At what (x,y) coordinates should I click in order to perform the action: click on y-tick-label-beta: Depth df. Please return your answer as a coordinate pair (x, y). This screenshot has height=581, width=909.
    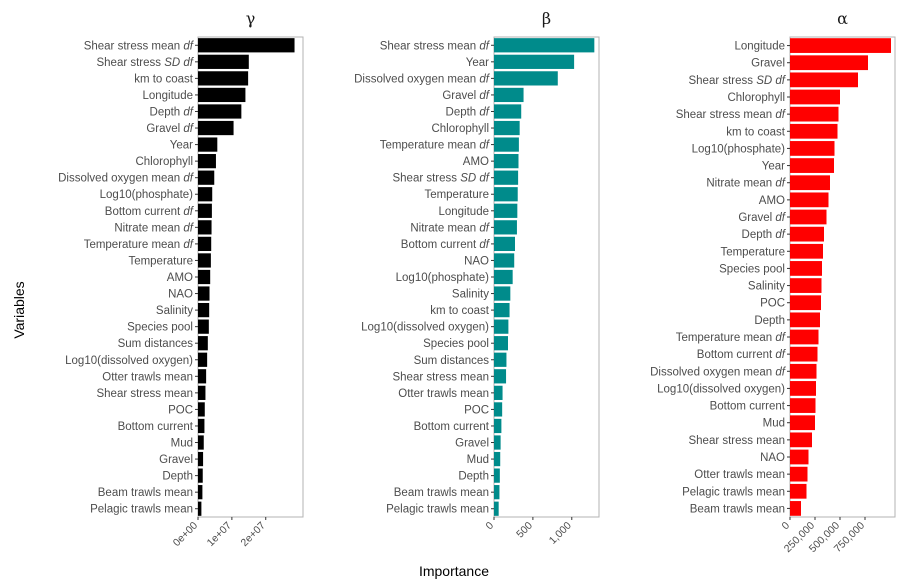
    Looking at the image, I should click on (468, 112).